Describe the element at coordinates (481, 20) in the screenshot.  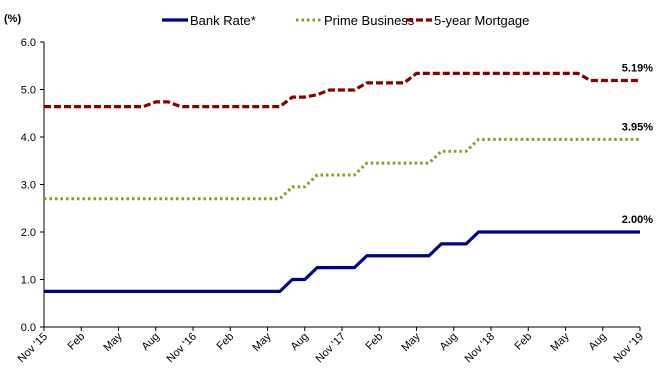
I see `legend-label: 5-year Mortgage` at that location.